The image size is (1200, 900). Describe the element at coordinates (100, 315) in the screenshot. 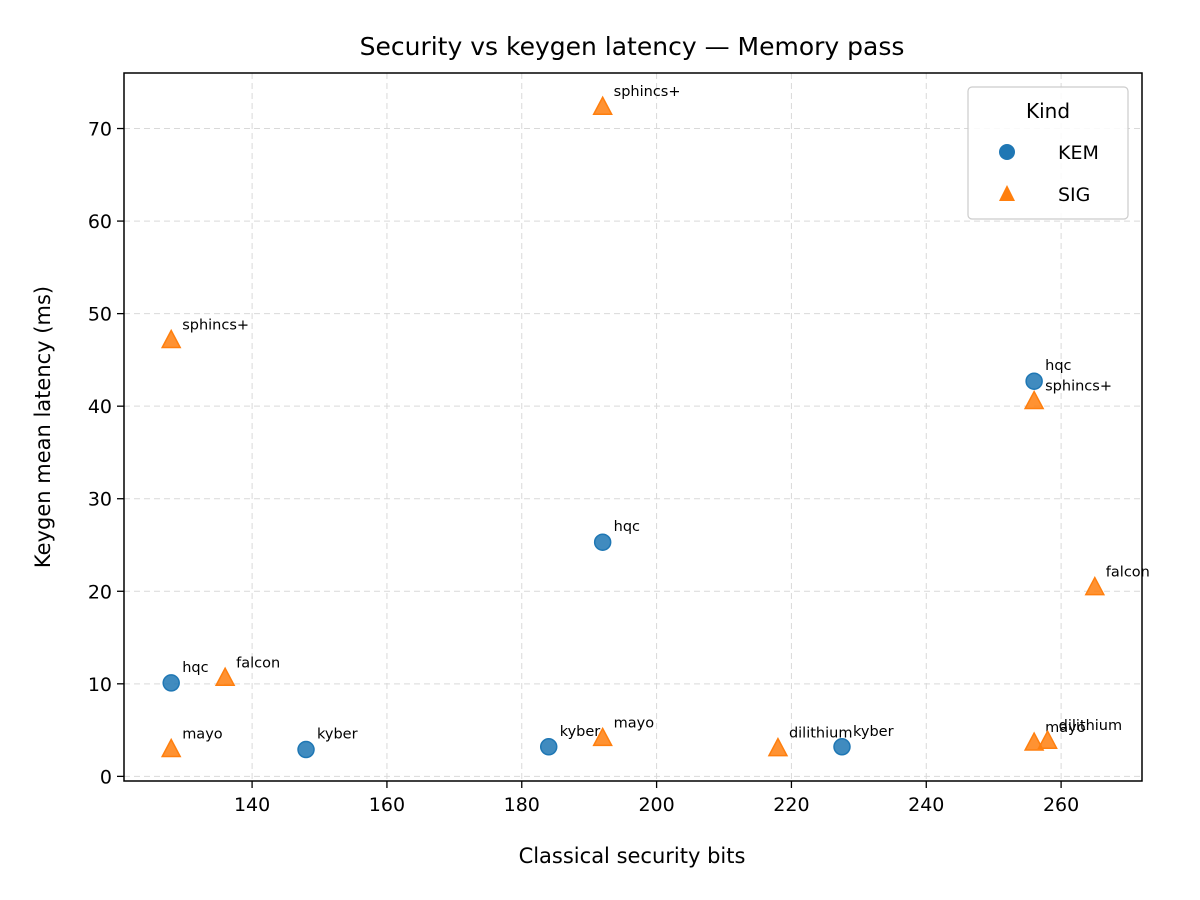

I see `y-tick-label: 50` at that location.